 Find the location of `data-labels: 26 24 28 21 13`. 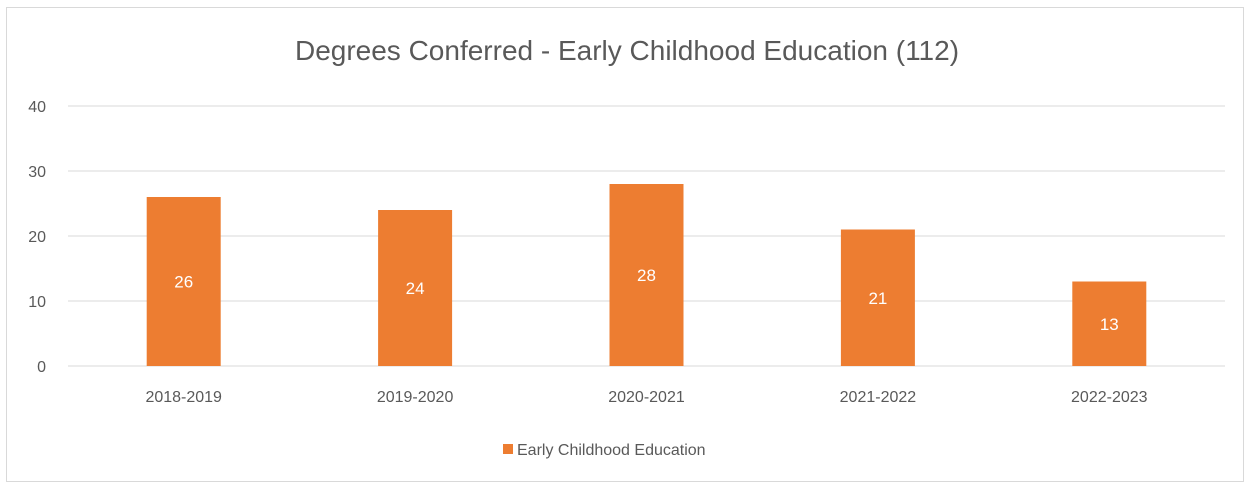

data-labels: 26 24 28 21 13 is located at coordinates (646, 300).